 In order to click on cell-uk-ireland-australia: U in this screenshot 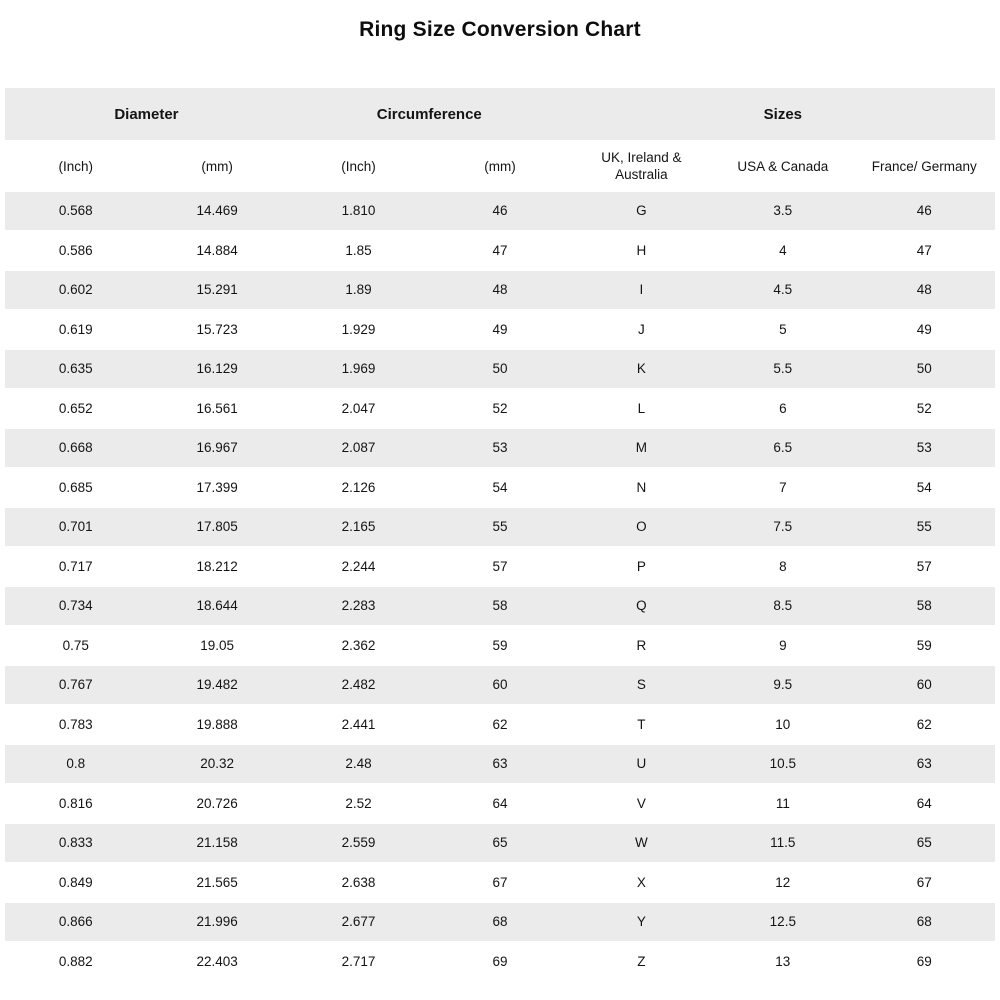, I will do `click(641, 764)`.